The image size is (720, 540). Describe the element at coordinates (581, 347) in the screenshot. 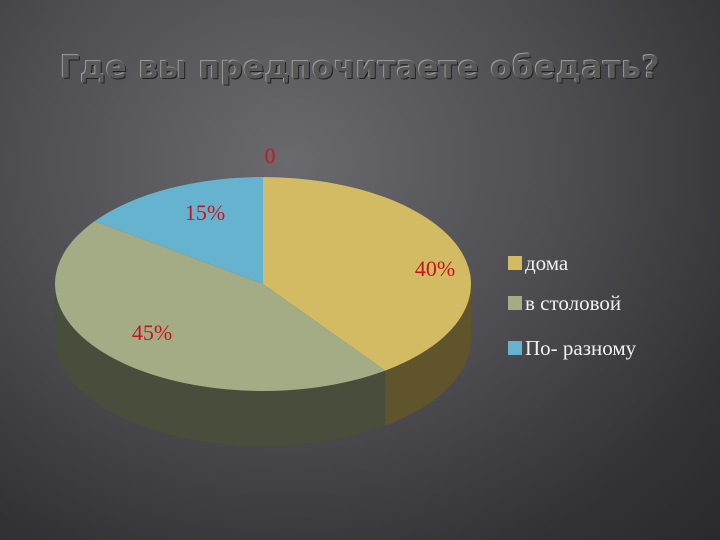

I see `legend-label-varies: По- разному` at that location.